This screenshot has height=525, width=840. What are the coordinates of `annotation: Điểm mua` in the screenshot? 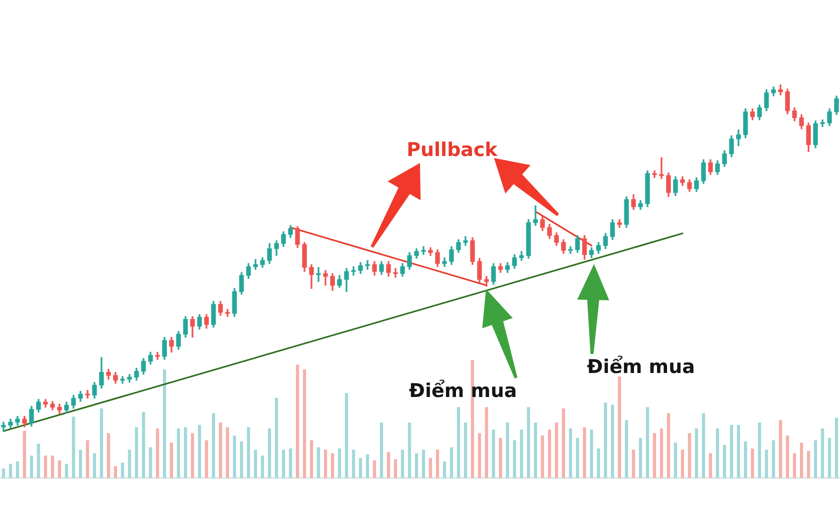 It's located at (463, 391).